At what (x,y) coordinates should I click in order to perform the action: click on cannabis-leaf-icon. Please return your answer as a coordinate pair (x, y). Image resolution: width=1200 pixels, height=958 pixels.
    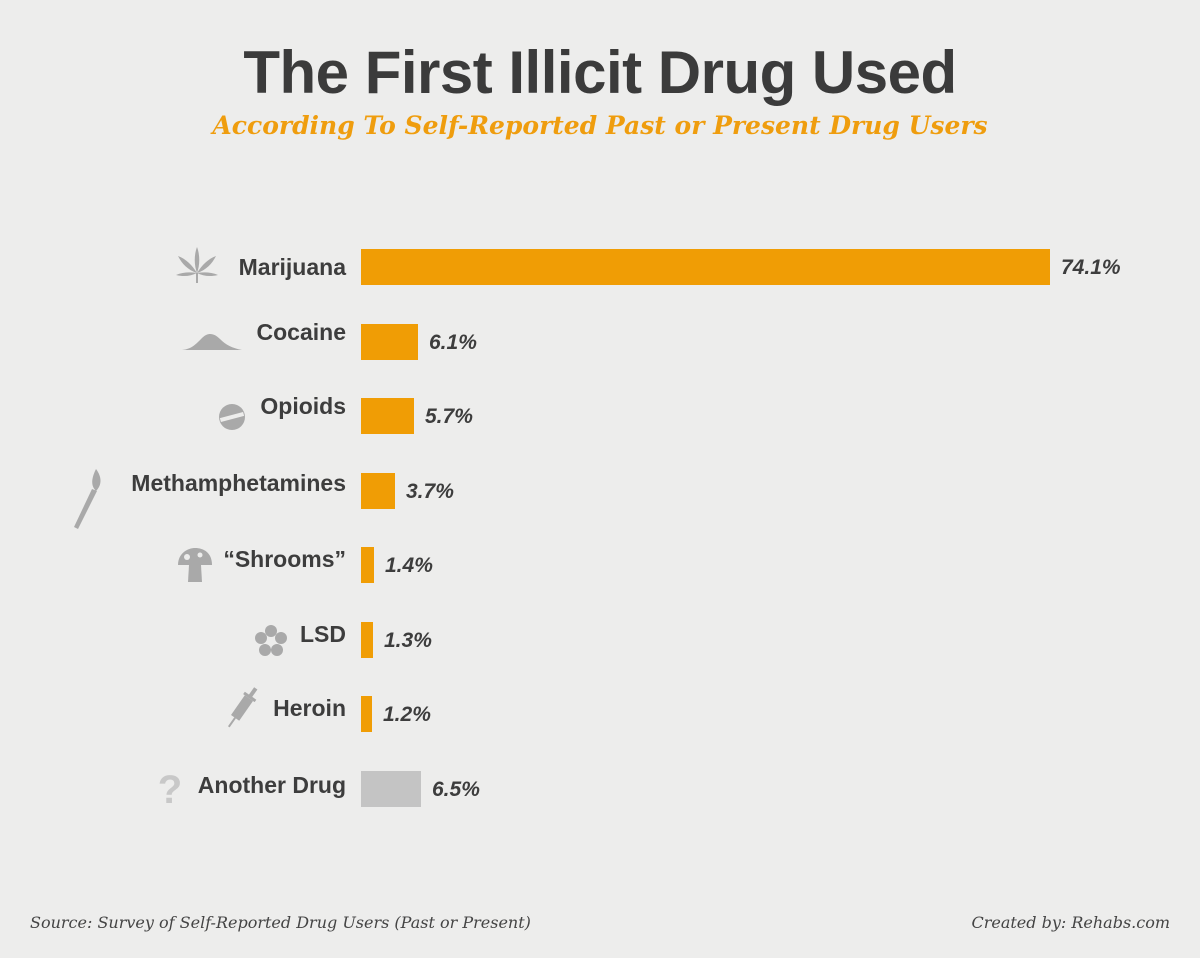
    Looking at the image, I should click on (197, 267).